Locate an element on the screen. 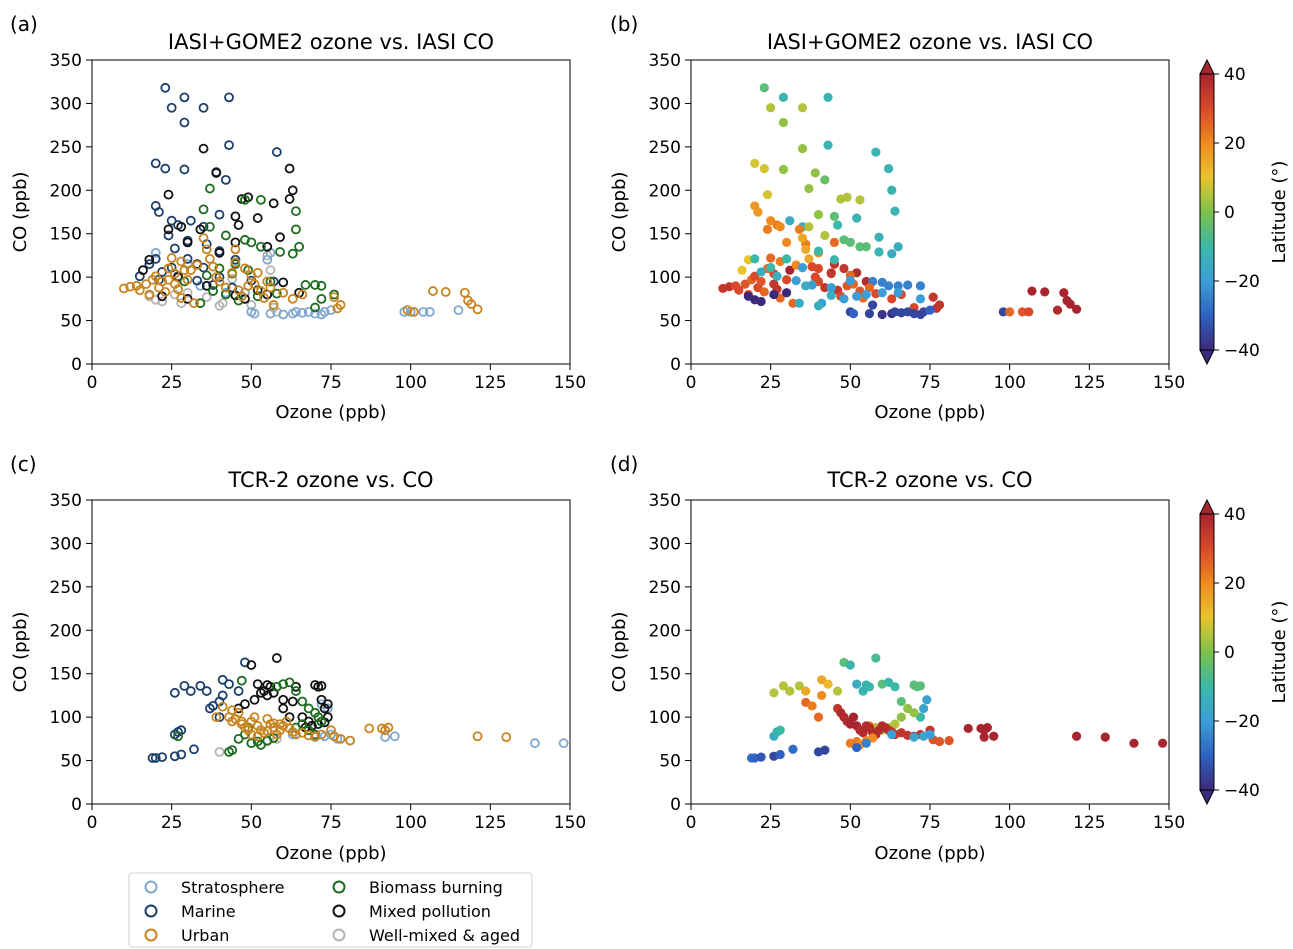 The image size is (1293, 949). colorbar-gradient is located at coordinates (1207, 652).